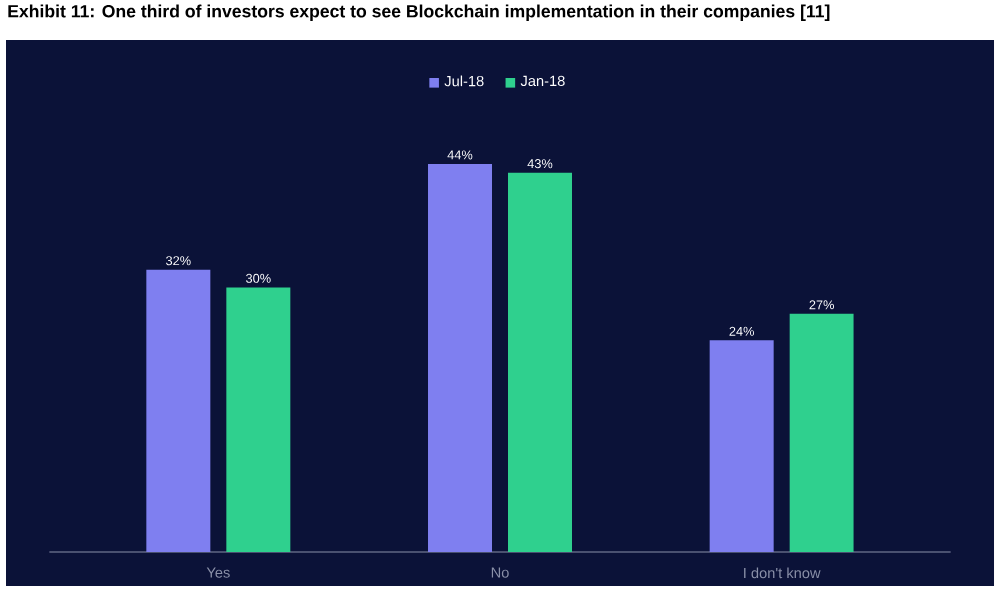  Describe the element at coordinates (419, 12) in the screenshot. I see `chart-title: Exhibit 11: One third of investors expect to see Blockchain implementation in their companies [11]` at that location.